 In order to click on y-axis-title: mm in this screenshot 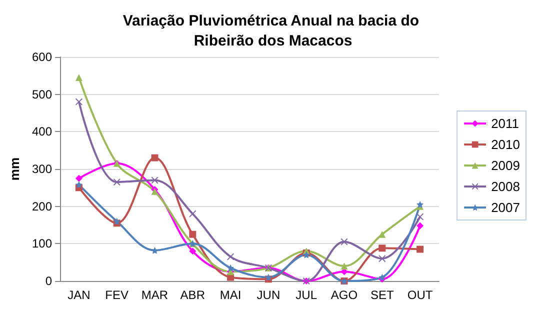, I will do `click(14, 169)`.